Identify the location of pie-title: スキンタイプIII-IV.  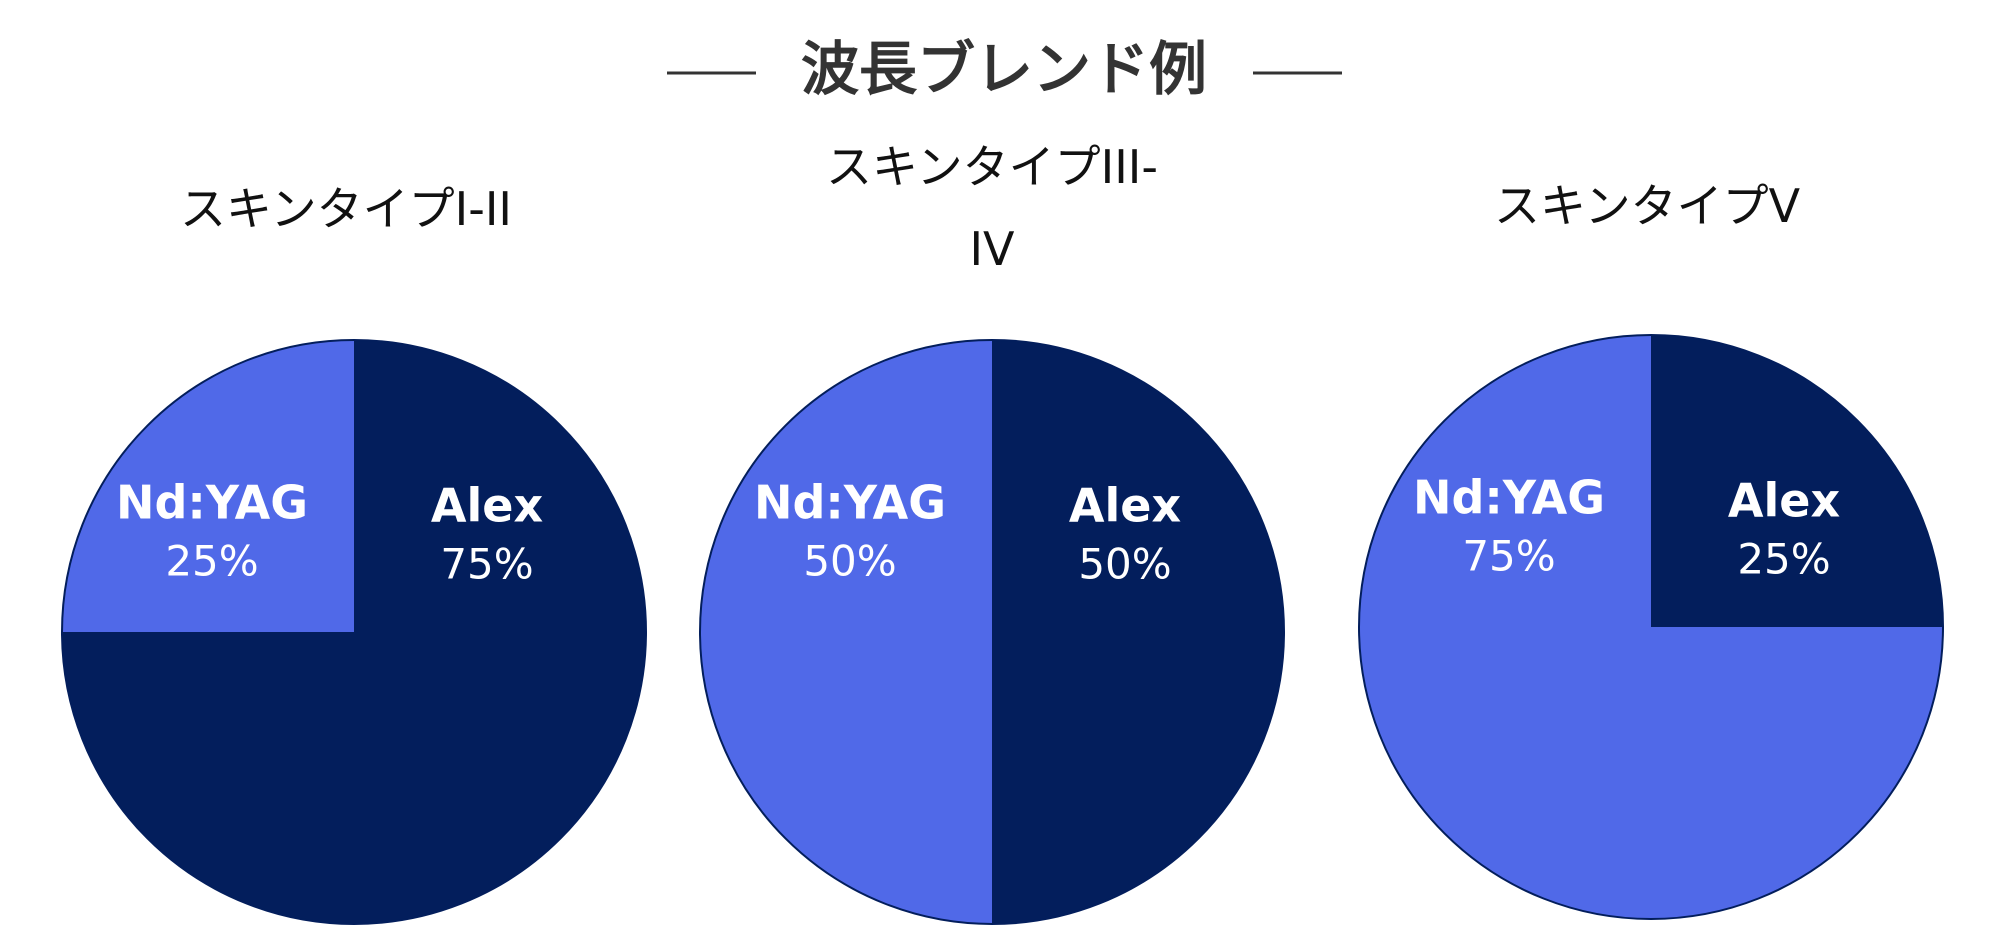
(992, 208).